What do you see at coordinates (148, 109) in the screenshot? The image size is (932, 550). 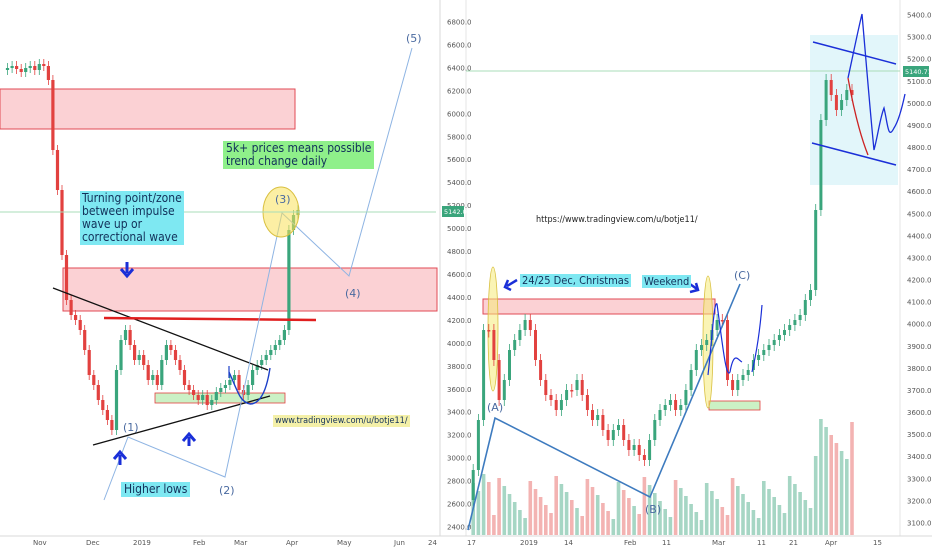 I see `resistance-zone-top` at bounding box center [148, 109].